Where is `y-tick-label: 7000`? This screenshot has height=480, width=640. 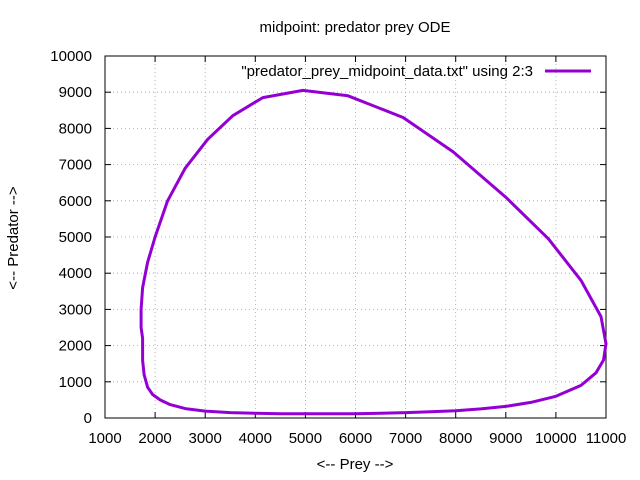 y-tick-label: 7000 is located at coordinates (75, 165).